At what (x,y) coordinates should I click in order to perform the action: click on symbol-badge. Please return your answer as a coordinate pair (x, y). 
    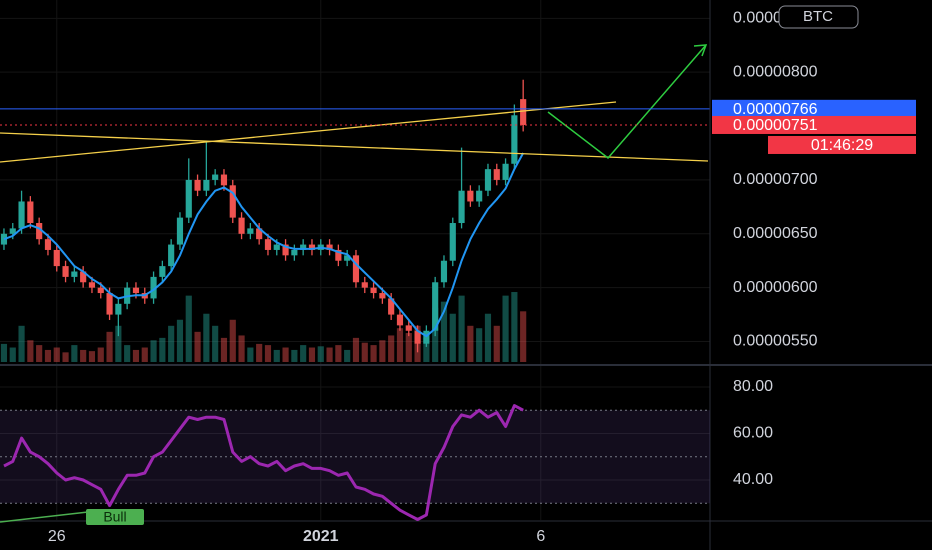
    Looking at the image, I should click on (818, 17).